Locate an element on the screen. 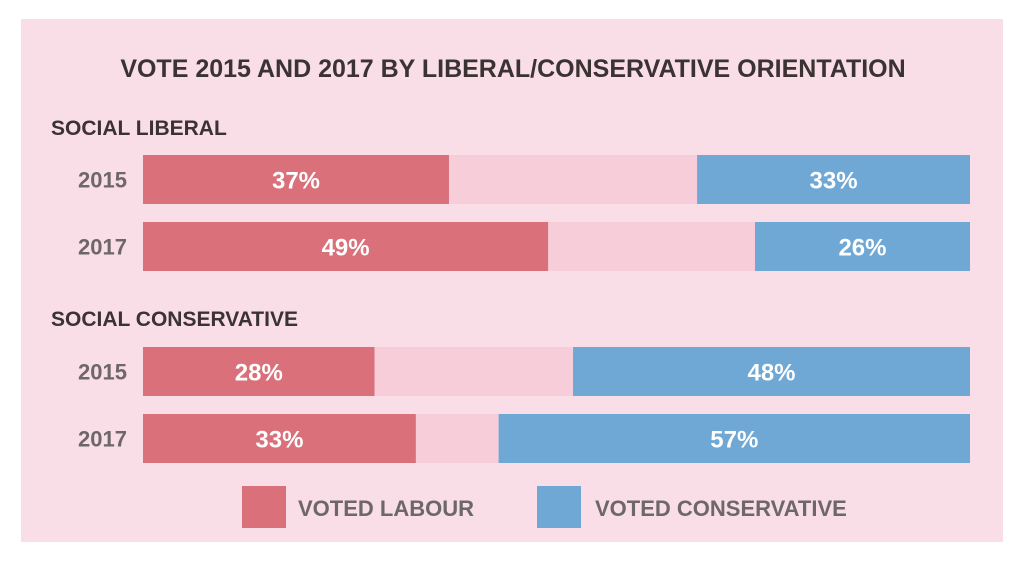 Image resolution: width=1024 pixels, height=563 pixels. data-label-conservative: 57% is located at coordinates (734, 440).